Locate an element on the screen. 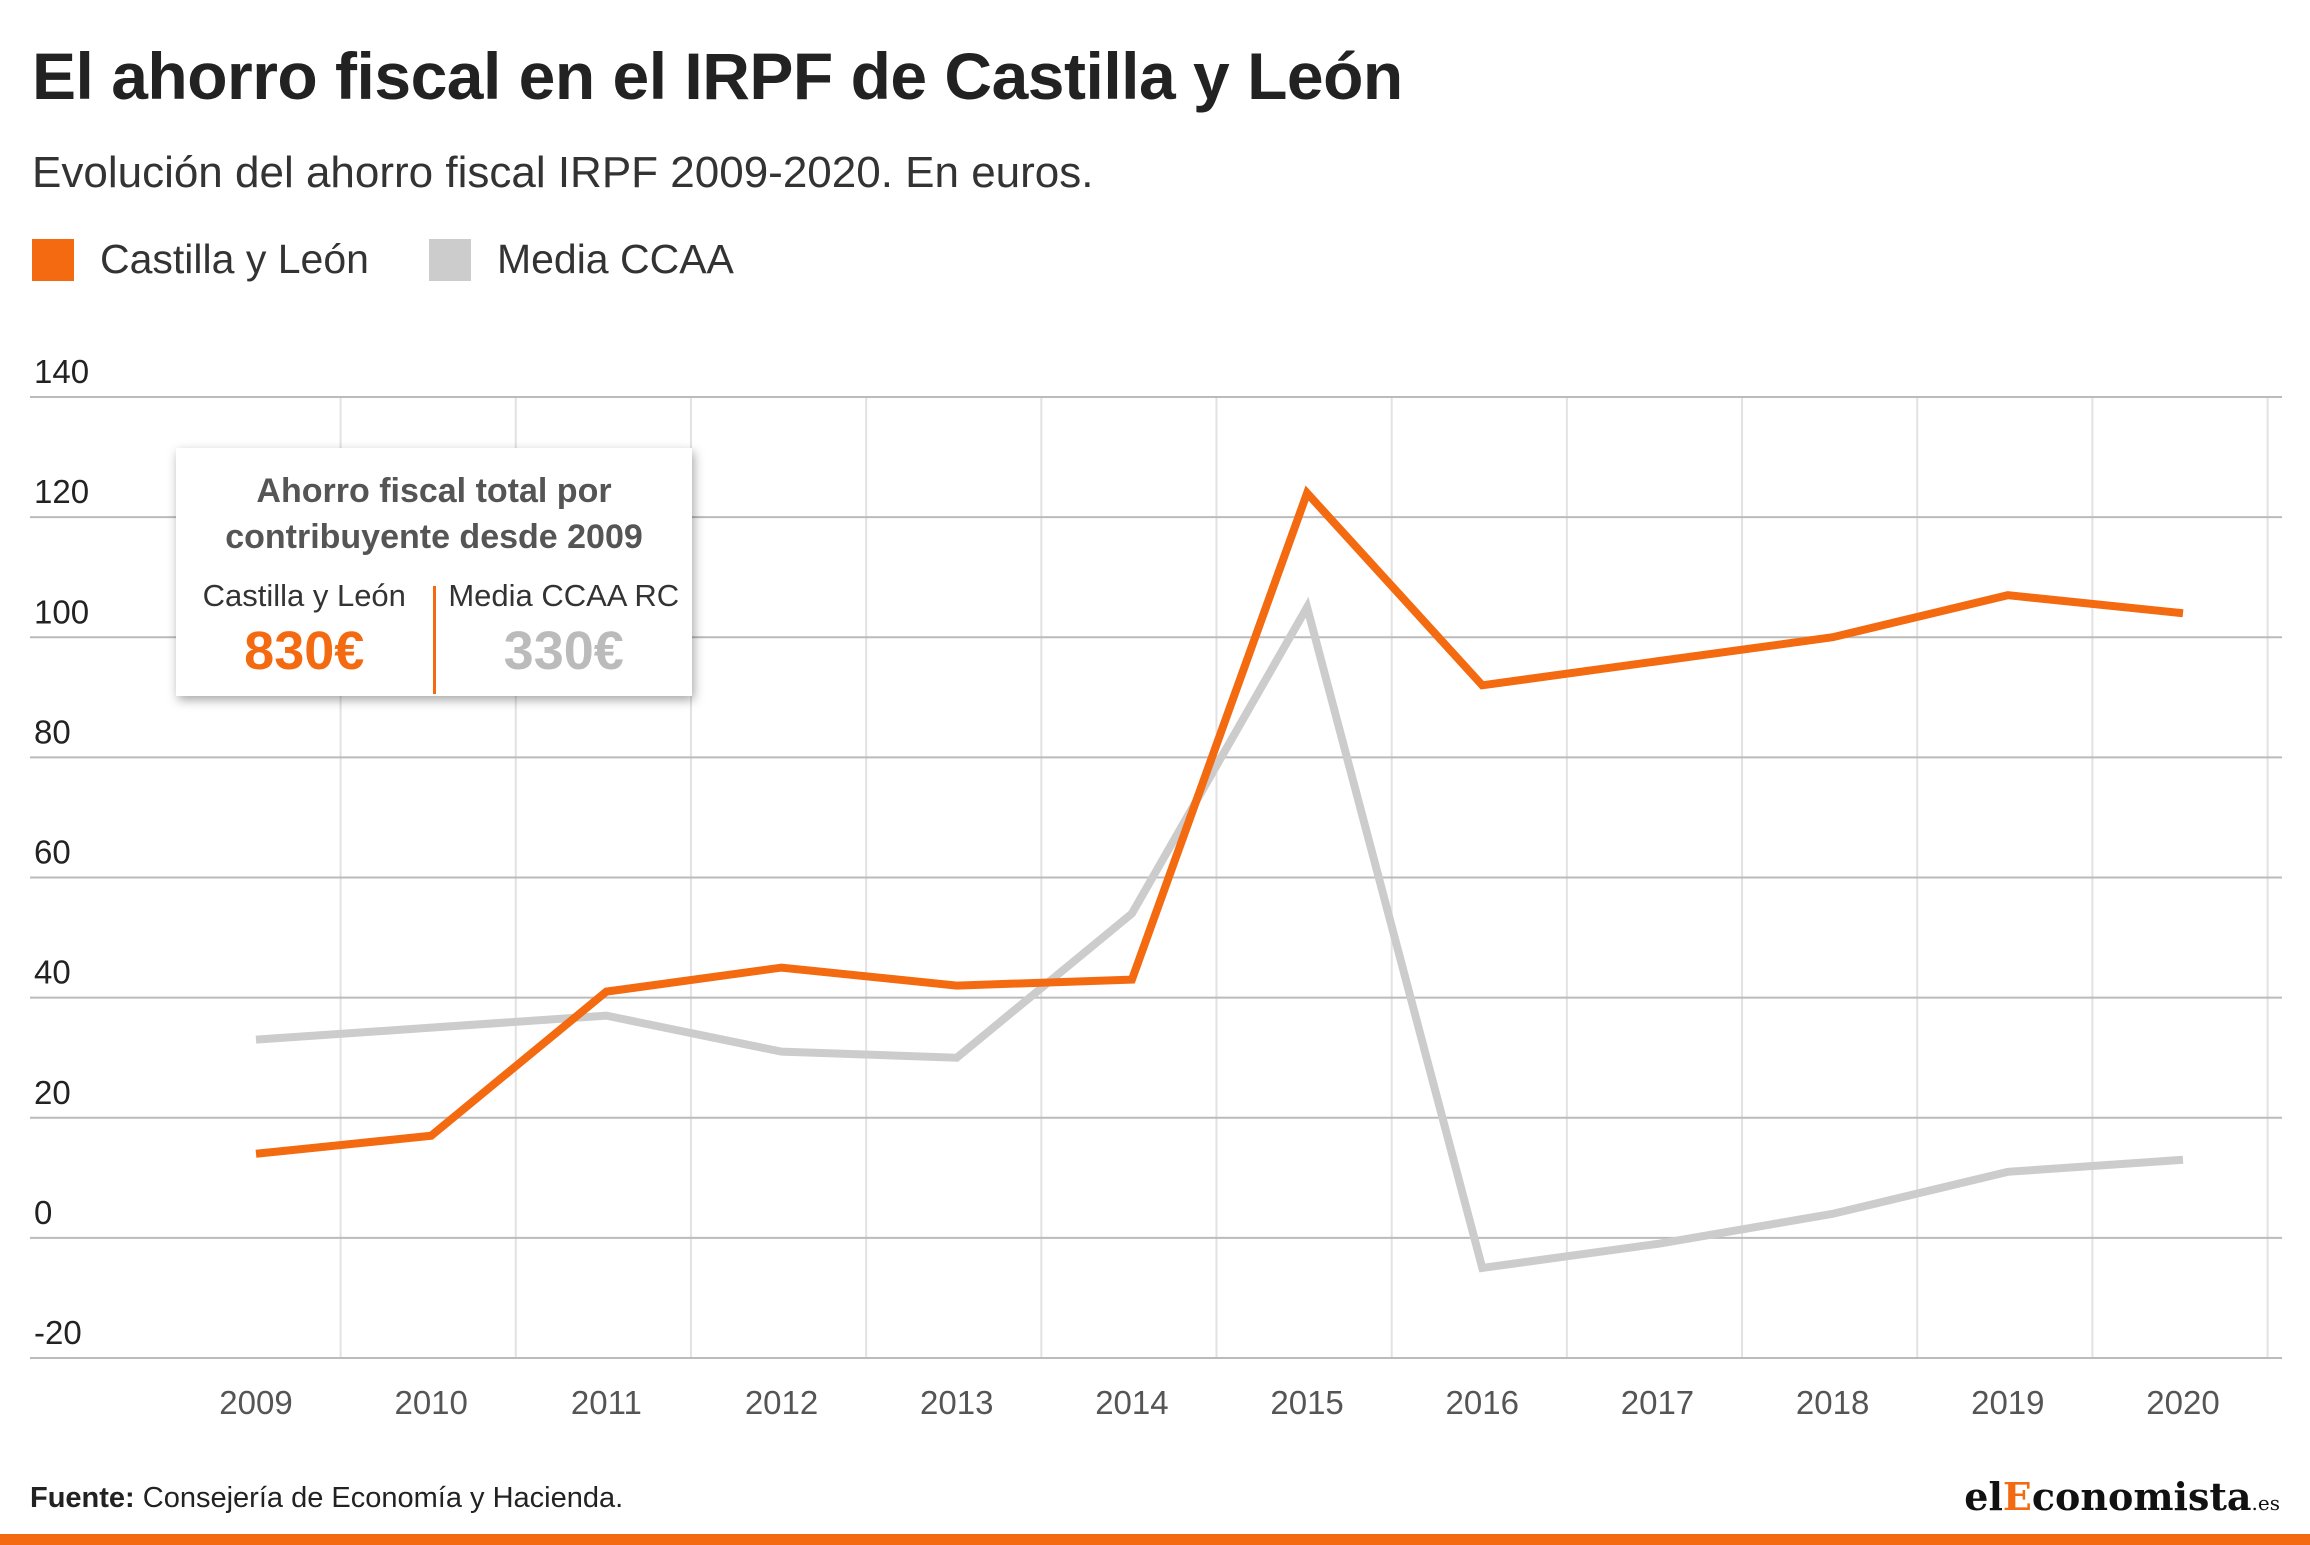  summary-castilla-label: Castilla y León is located at coordinates (304, 595).